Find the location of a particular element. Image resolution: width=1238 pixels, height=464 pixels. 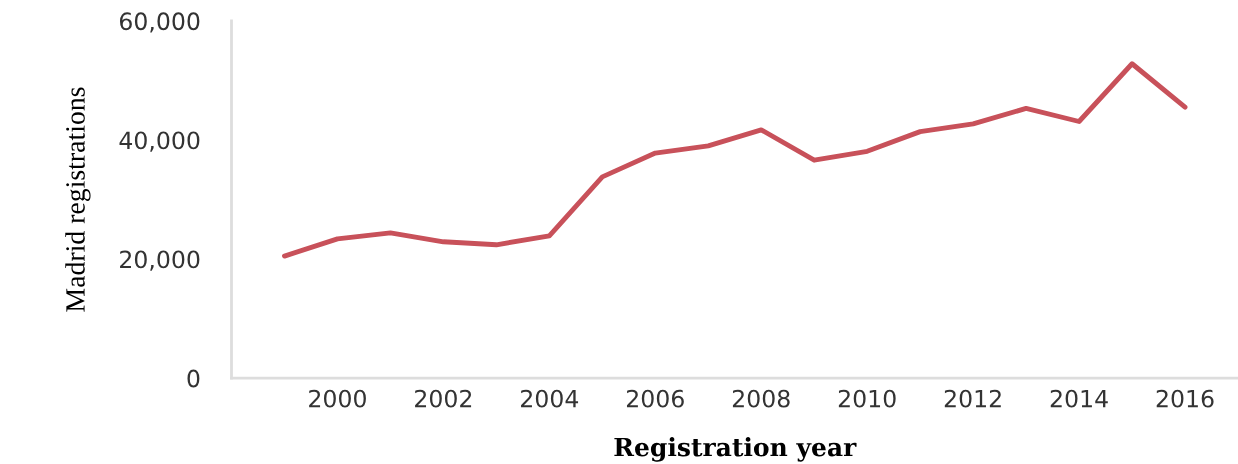

x-tick-label: 2000 is located at coordinates (337, 398).